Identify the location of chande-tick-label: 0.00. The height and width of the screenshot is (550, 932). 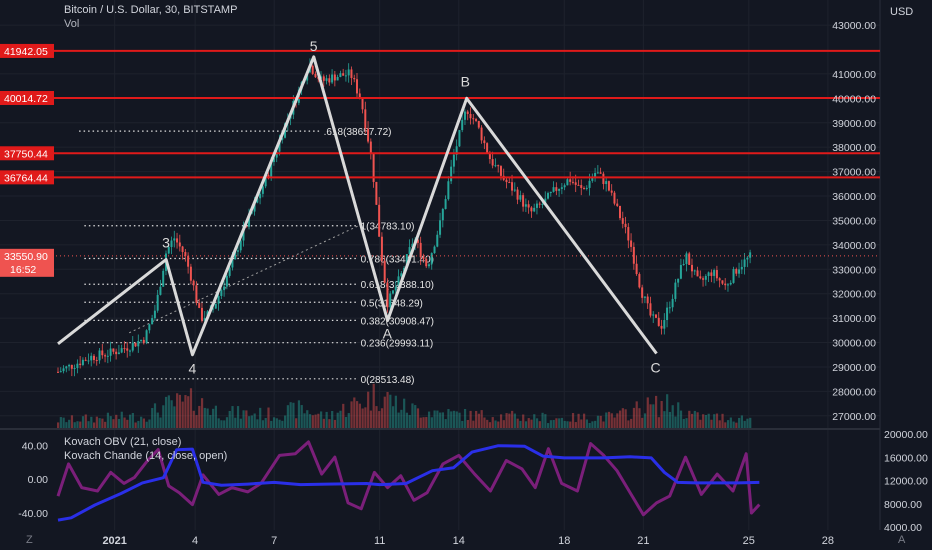
(38, 480).